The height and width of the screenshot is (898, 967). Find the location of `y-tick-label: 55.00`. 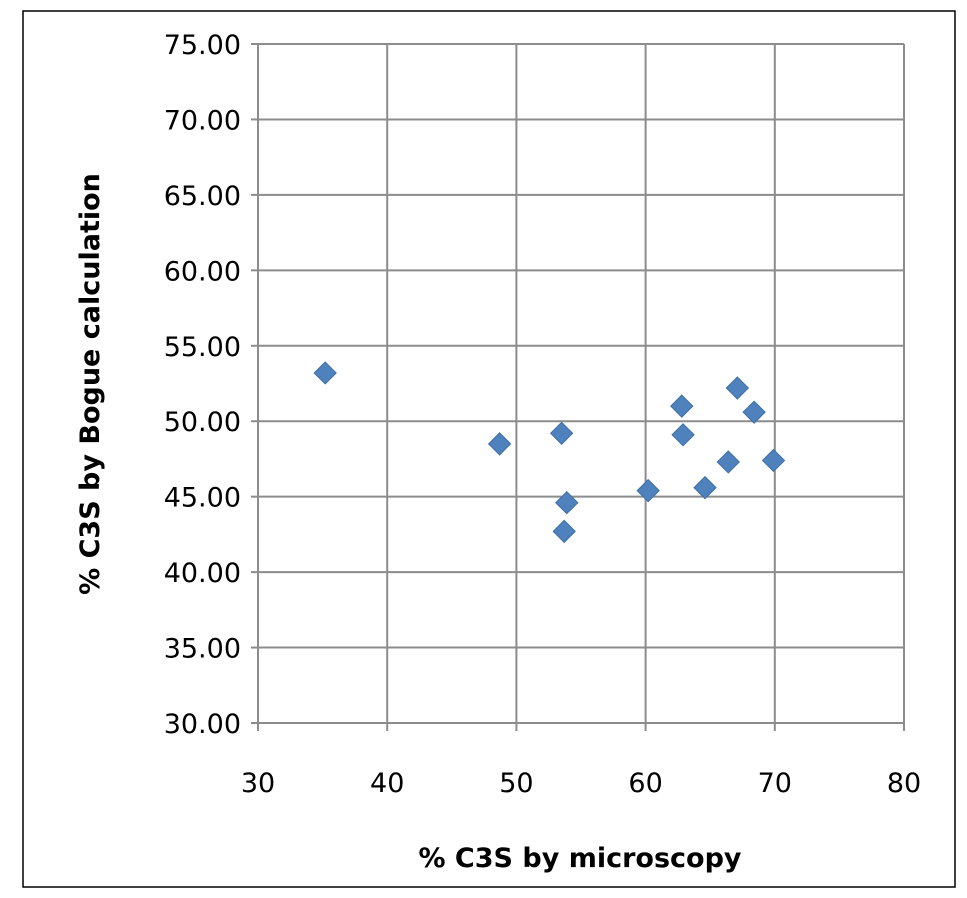

y-tick-label: 55.00 is located at coordinates (202, 347).